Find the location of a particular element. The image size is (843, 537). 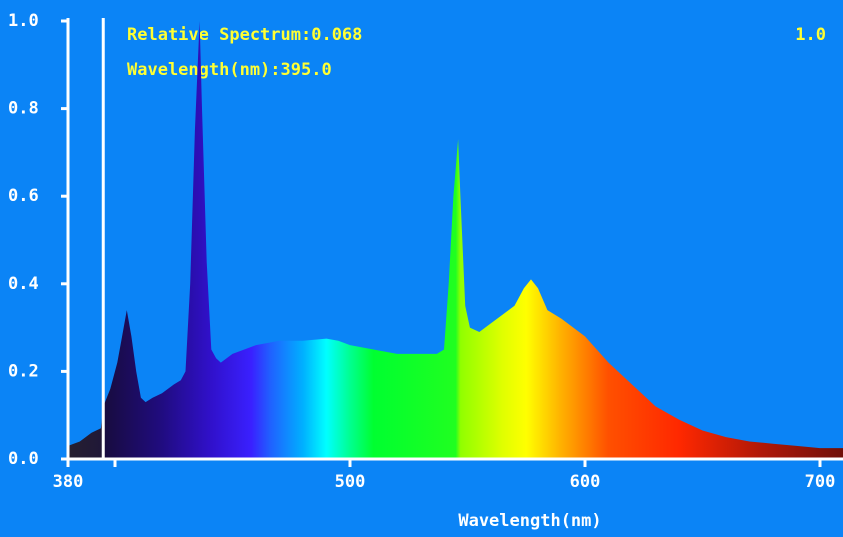

x-tick-label: 500 is located at coordinates (350, 482).